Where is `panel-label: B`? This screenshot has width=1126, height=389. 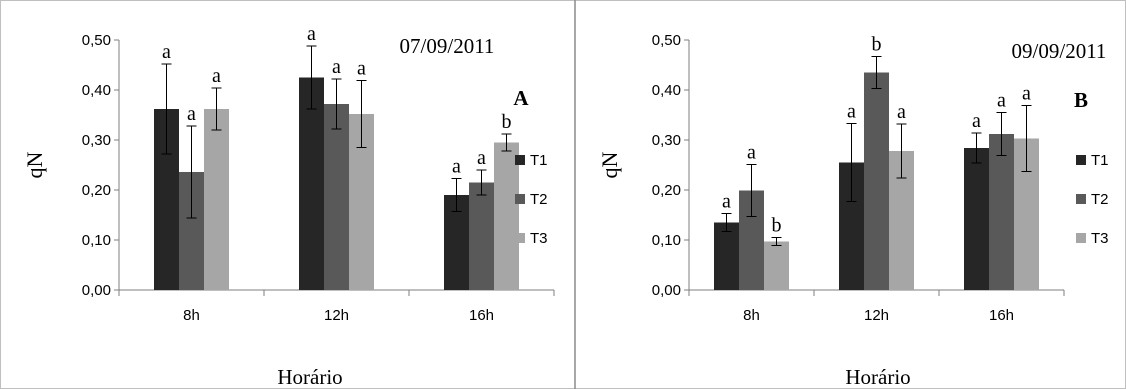
panel-label: B is located at coordinates (1081, 100).